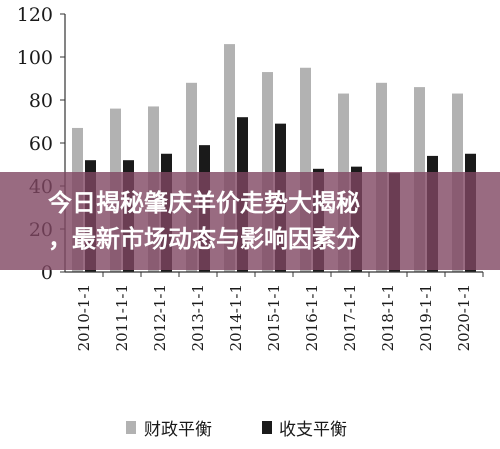  Describe the element at coordinates (178, 430) in the screenshot. I see `legend-label-fiscal: 财政平衡` at that location.